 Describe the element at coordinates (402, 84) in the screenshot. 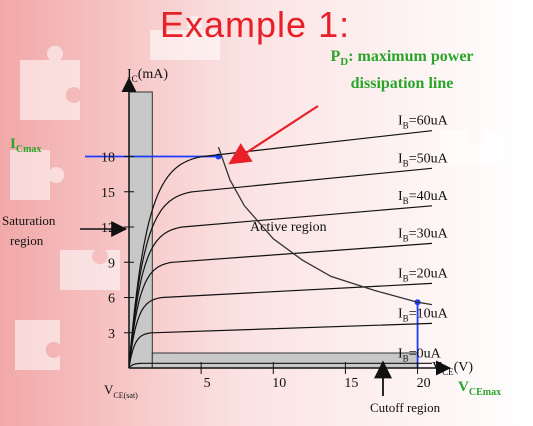

I see `pd-label-line2: dissipation line` at that location.